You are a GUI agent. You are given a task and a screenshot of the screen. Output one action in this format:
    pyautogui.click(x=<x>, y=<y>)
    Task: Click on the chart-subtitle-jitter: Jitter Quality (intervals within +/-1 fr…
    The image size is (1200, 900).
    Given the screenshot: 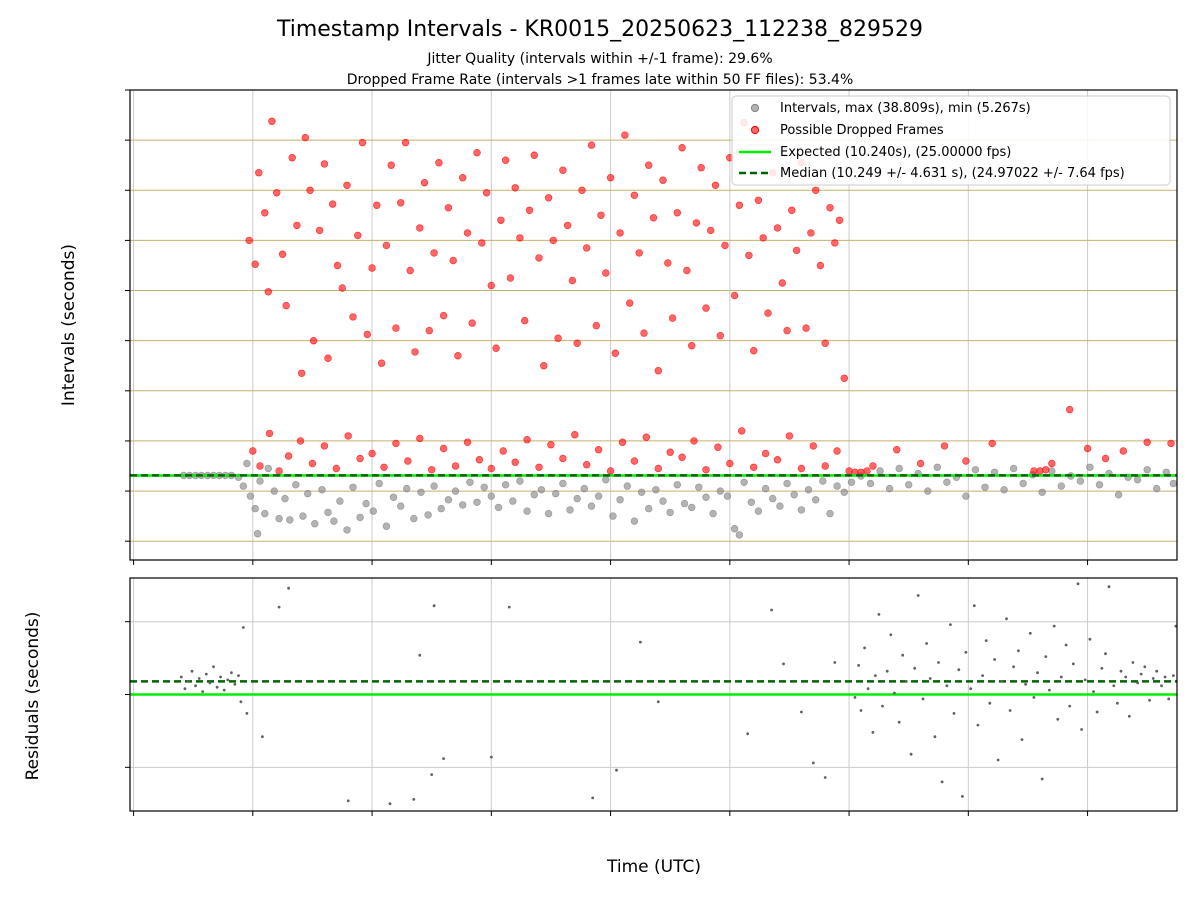 What is the action you would take?
    pyautogui.click(x=599, y=59)
    